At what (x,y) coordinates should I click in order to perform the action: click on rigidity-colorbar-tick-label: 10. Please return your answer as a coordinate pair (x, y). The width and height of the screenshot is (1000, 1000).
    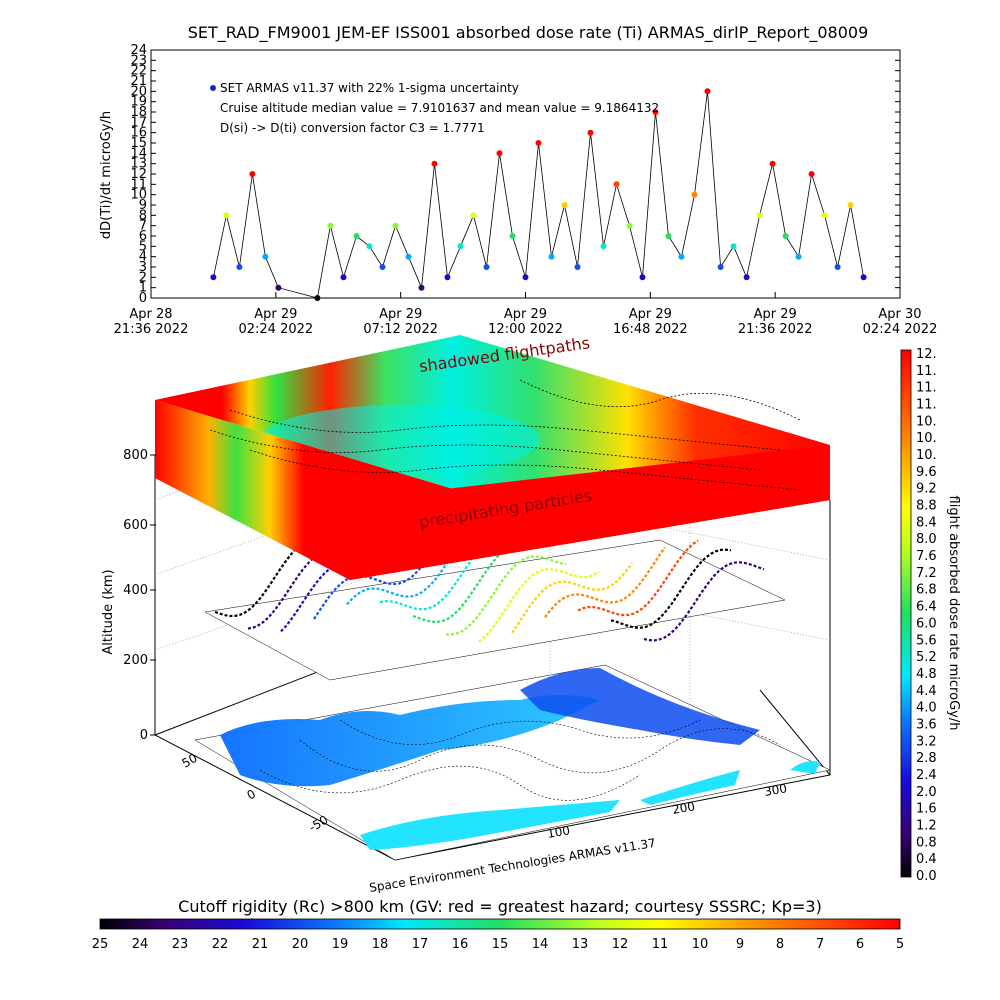
    Looking at the image, I should click on (700, 944).